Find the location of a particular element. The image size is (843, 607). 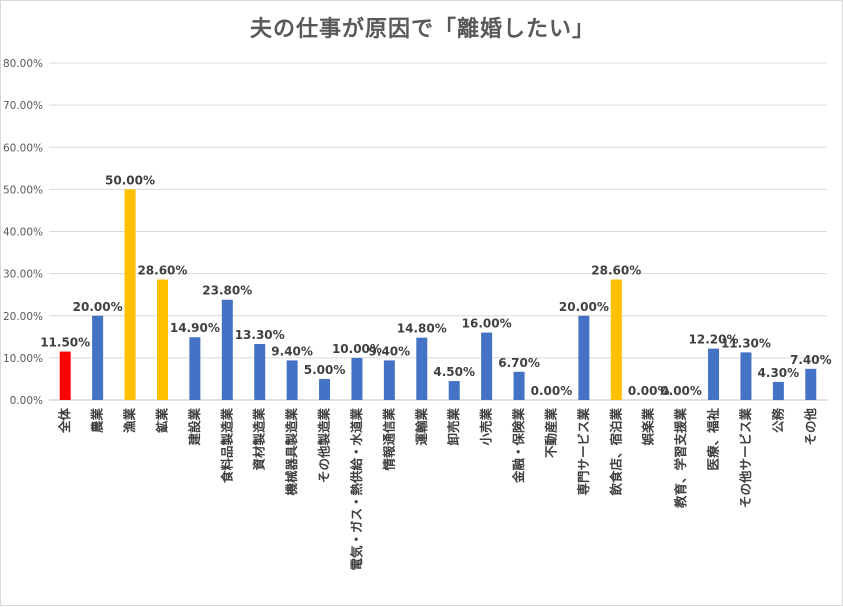

y-tick-label: 50.00% is located at coordinates (23, 190).